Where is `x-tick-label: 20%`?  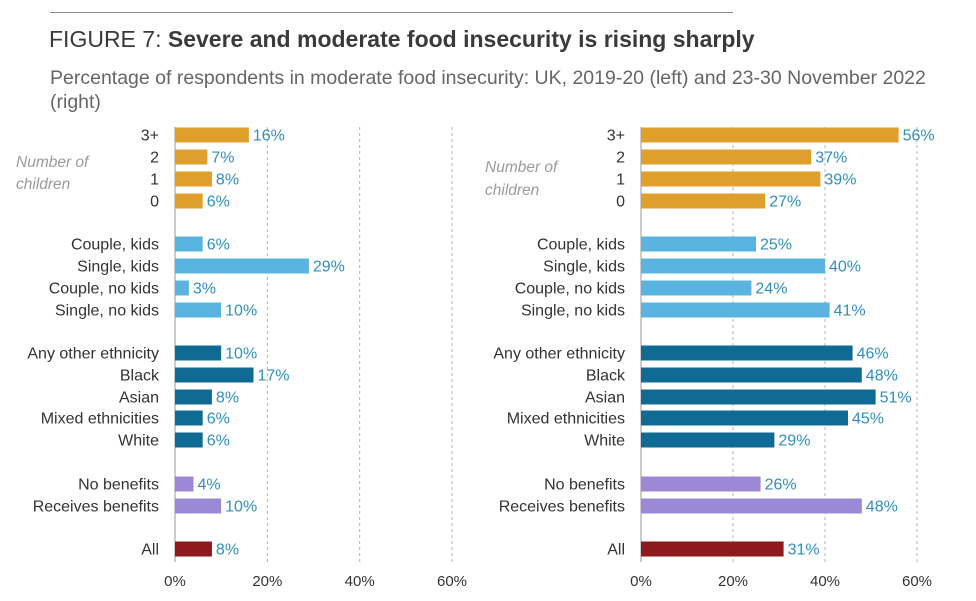 x-tick-label: 20% is located at coordinates (733, 581).